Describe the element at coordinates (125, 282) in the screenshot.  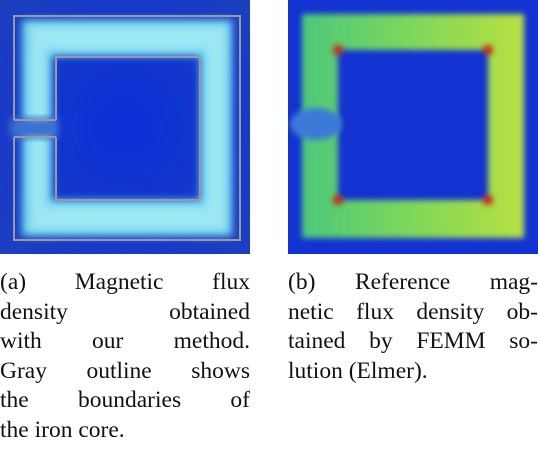
I see `caption-line: (a) Magnetic flux` at that location.